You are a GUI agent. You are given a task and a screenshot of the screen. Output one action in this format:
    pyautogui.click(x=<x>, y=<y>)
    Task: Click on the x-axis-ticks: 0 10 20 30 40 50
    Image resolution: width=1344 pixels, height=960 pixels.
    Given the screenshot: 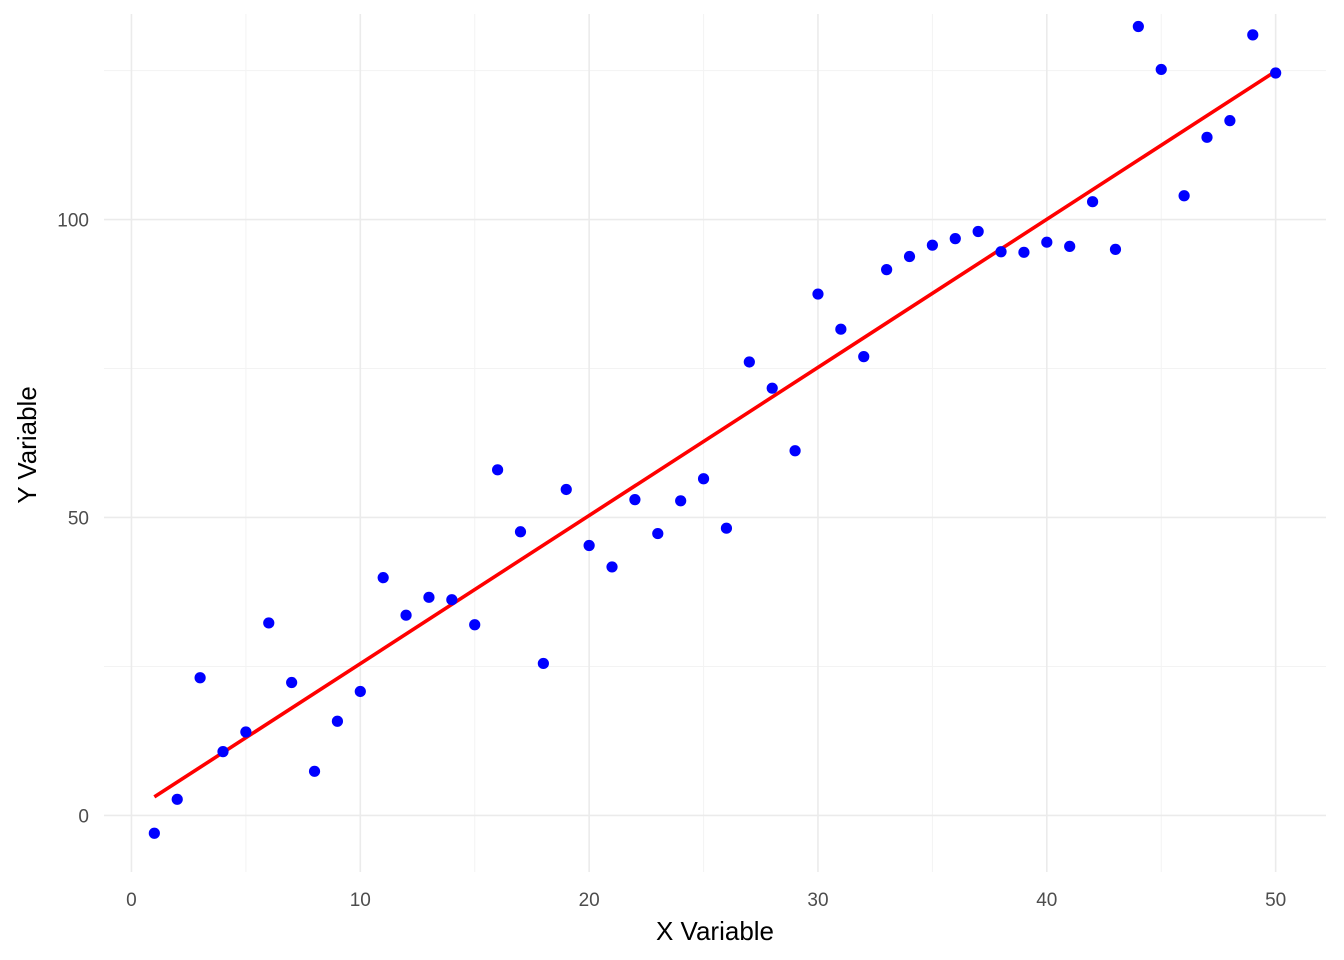 What is the action you would take?
    pyautogui.click(x=706, y=900)
    